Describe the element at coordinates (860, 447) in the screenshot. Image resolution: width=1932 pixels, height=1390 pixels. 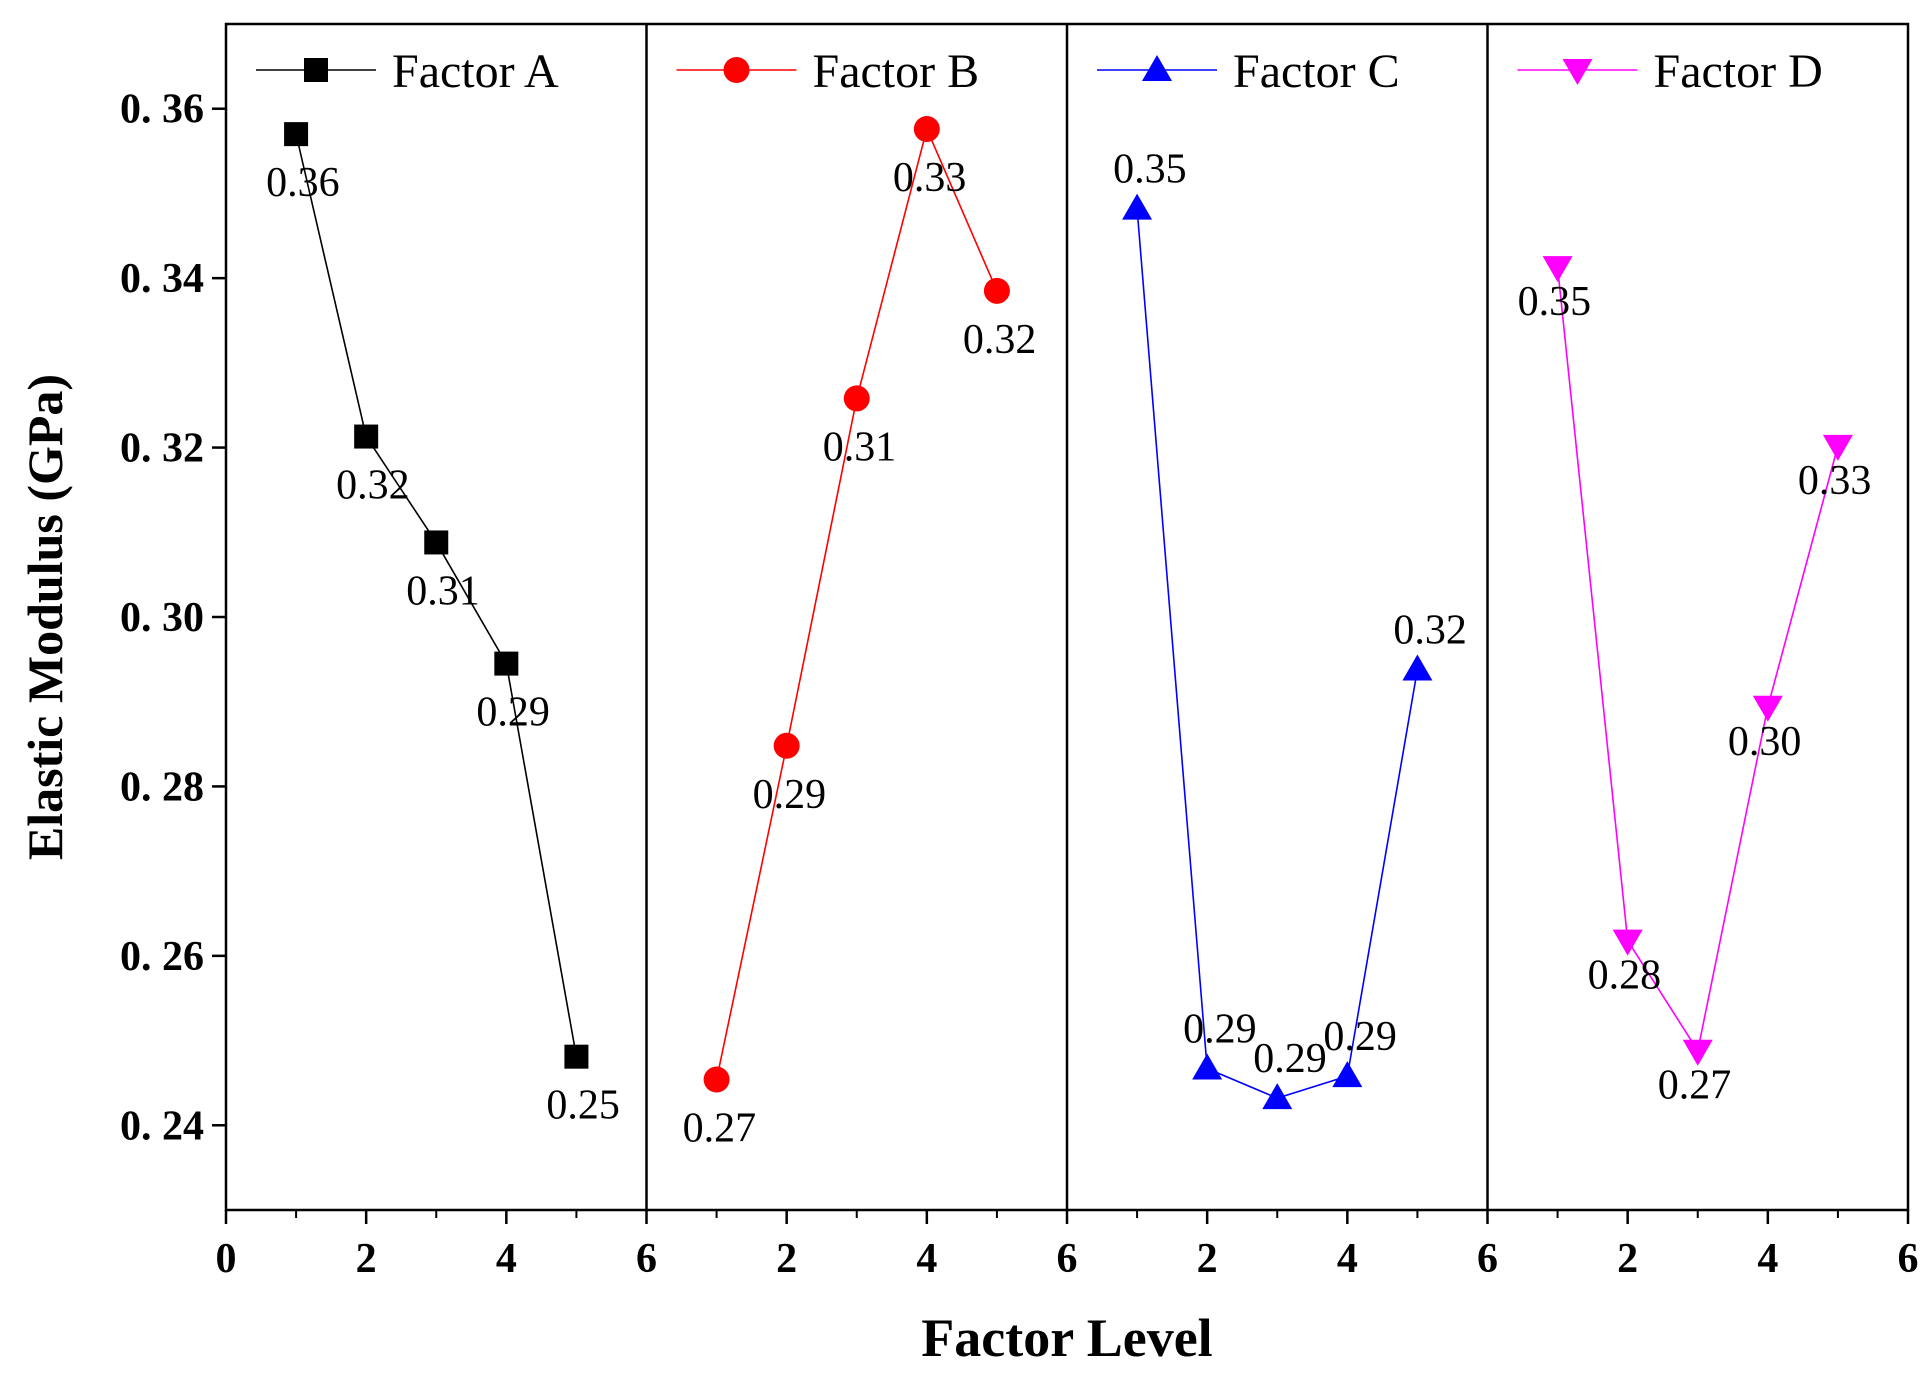
I see `factor-b-data-label-3: 0.31` at that location.